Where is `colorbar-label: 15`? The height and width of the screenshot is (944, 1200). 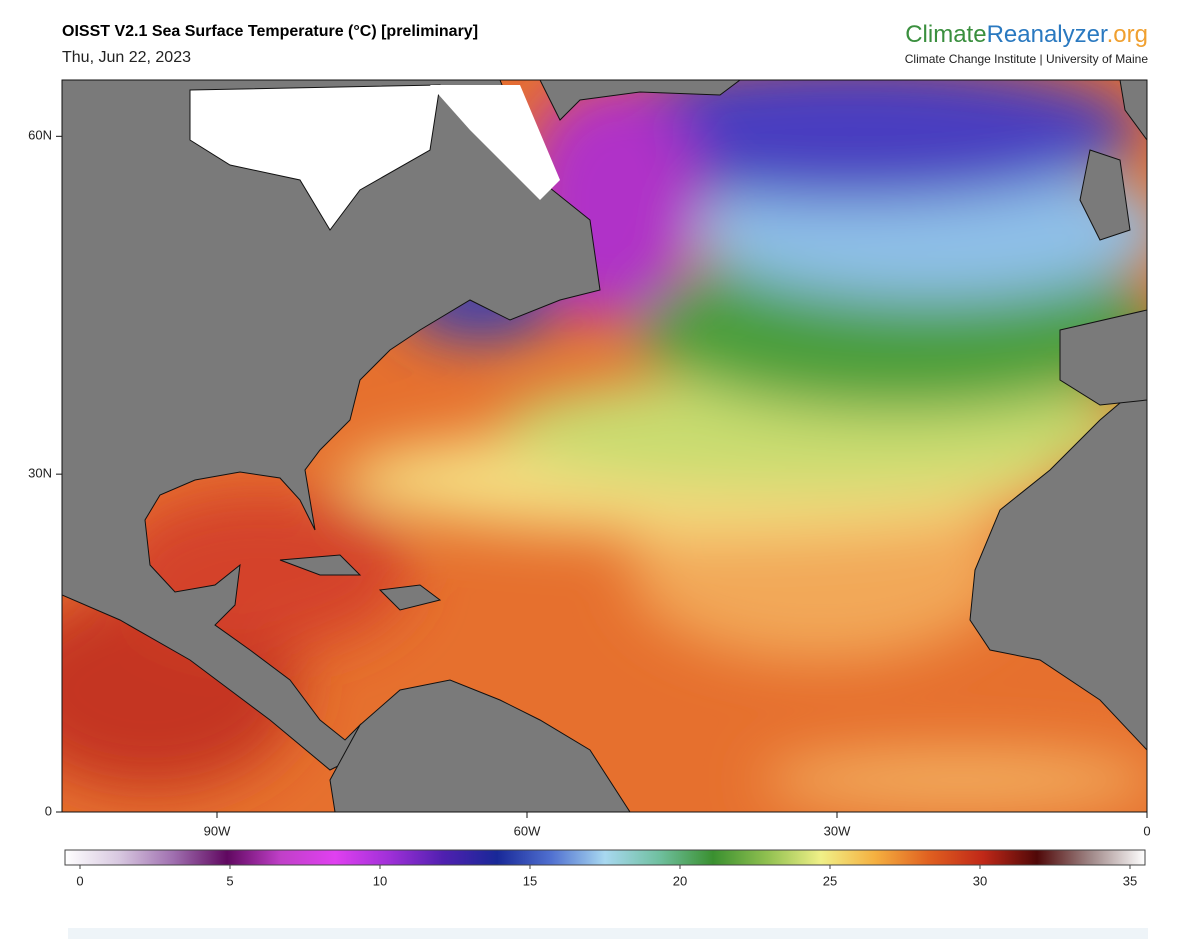
colorbar-label: 15 is located at coordinates (530, 880).